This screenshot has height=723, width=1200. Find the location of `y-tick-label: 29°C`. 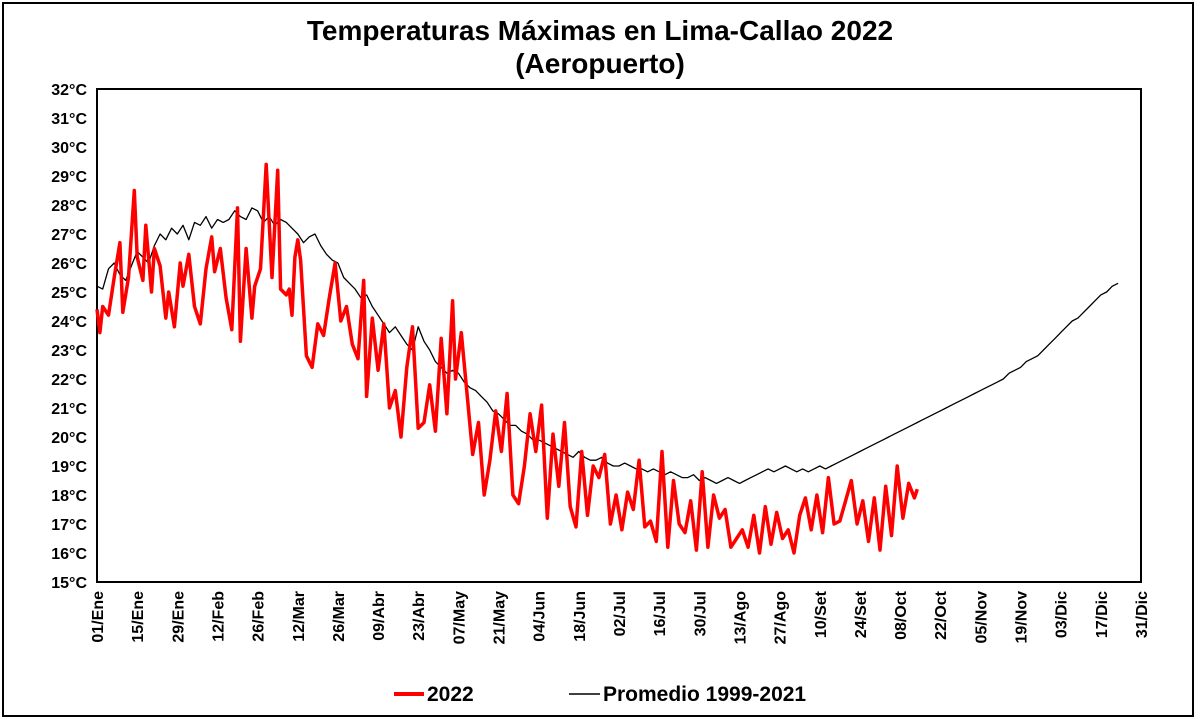

y-tick-label: 29°C is located at coordinates (69, 177).